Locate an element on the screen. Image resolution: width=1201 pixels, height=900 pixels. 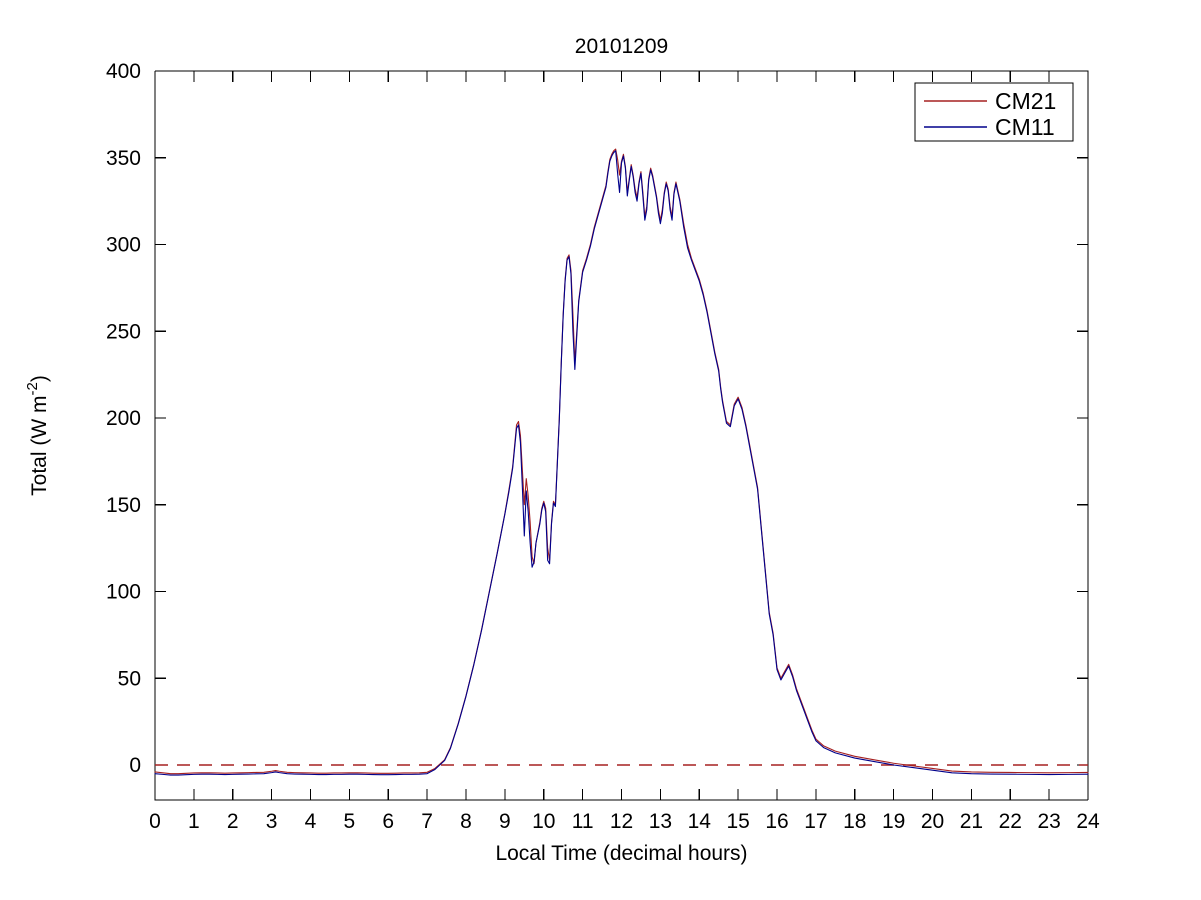
chart-title: 20101209 is located at coordinates (621, 46).